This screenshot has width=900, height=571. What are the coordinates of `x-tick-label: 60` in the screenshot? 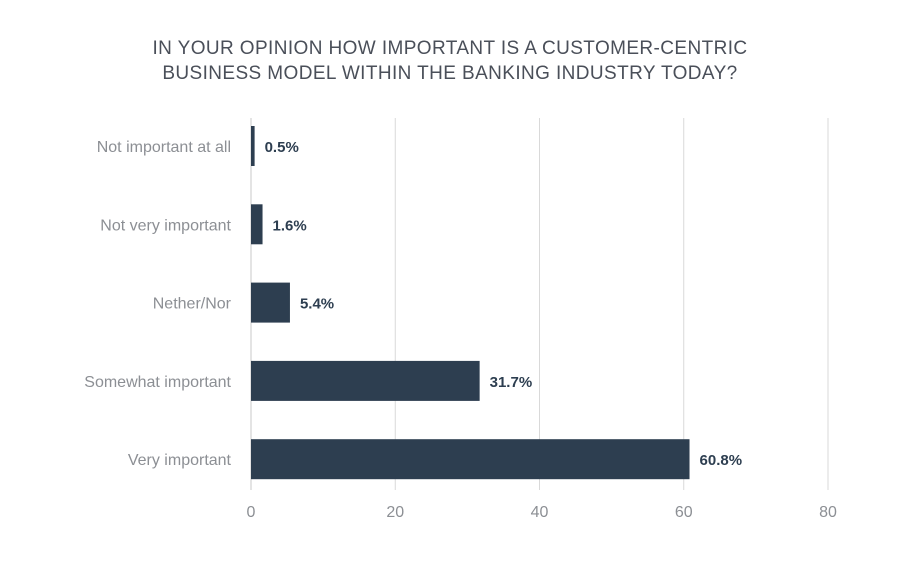 It's located at (684, 512).